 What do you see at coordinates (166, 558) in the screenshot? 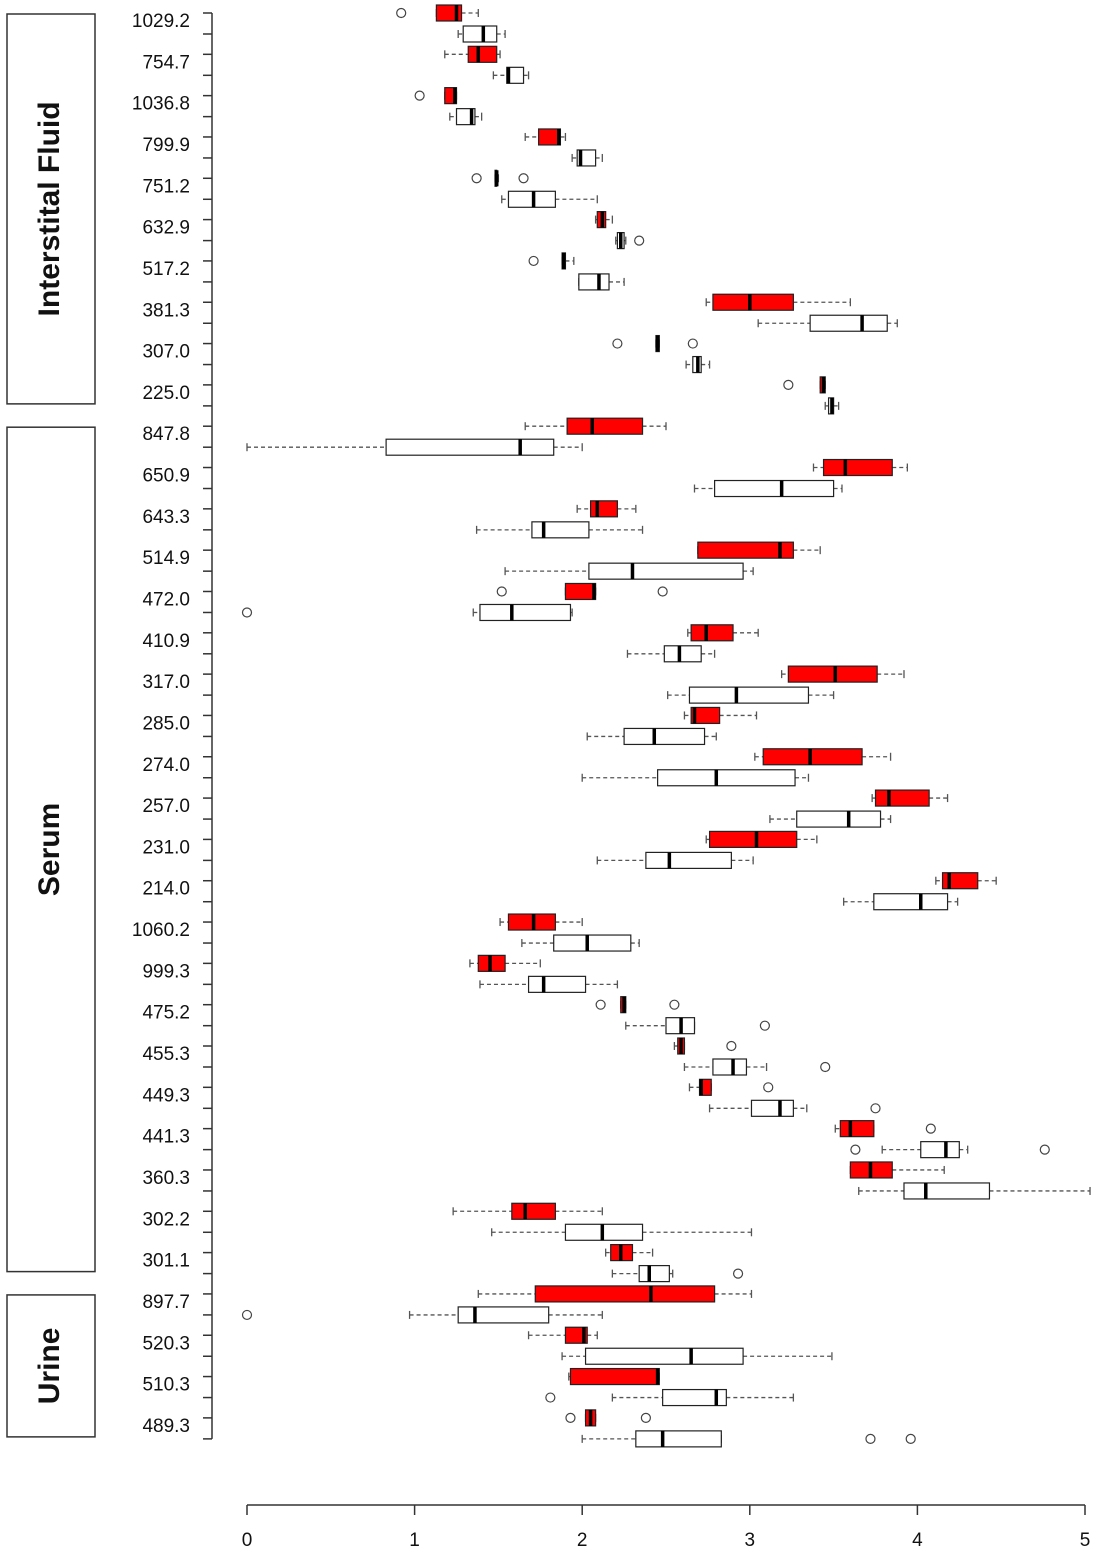
I see `y-tick-label: 514.9` at bounding box center [166, 558].